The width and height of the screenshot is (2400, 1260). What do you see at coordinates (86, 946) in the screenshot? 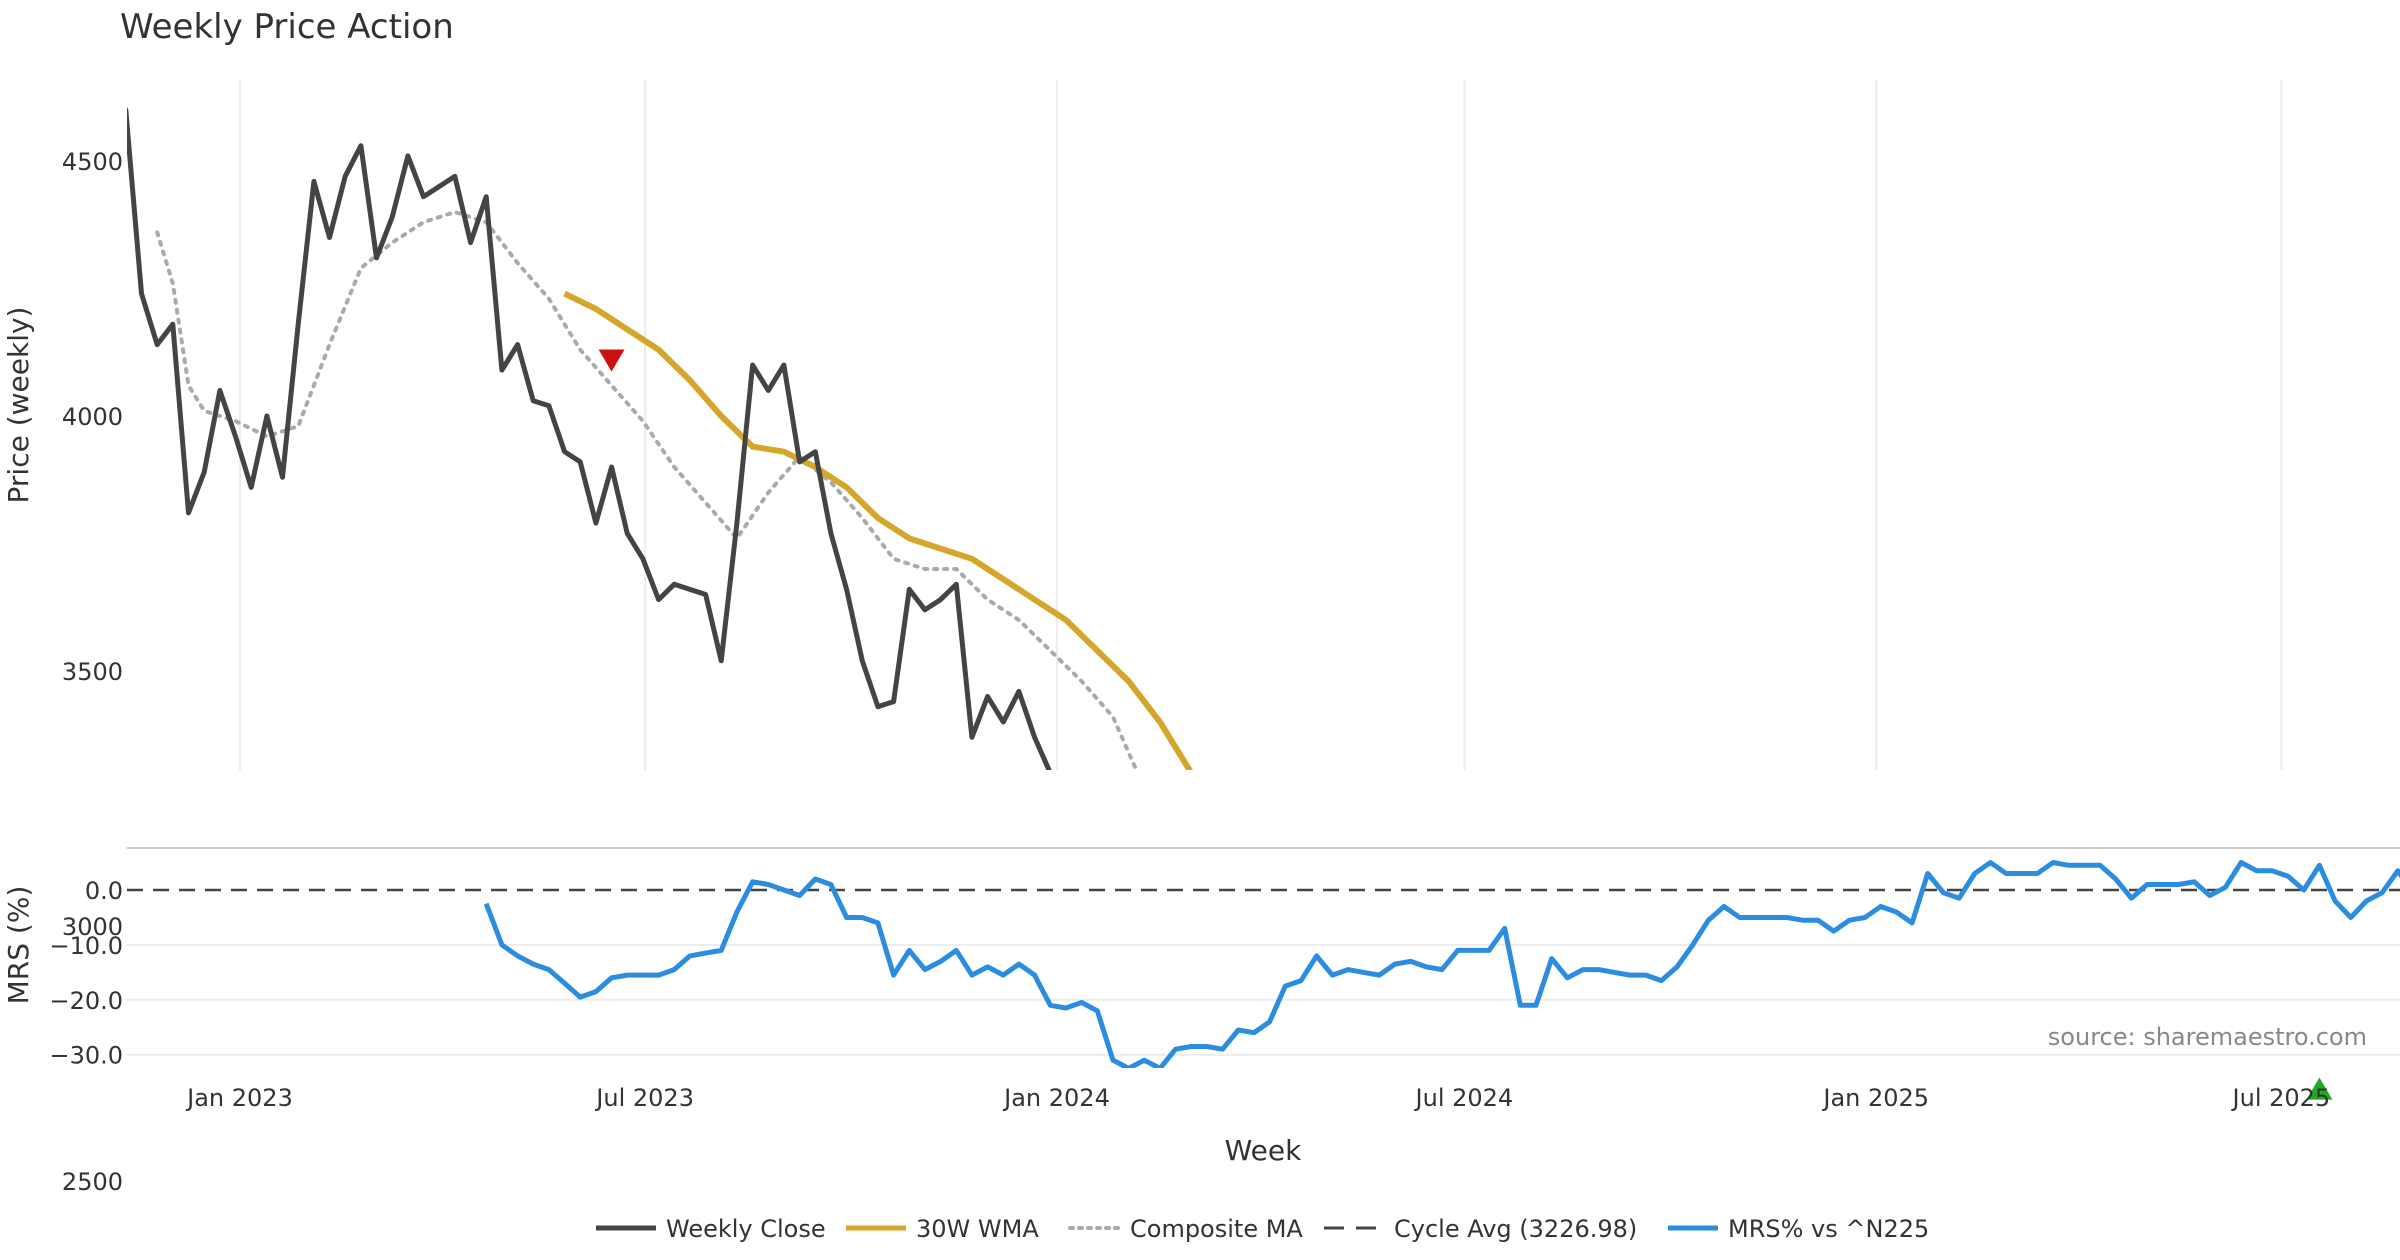
I see `mrs-tick-10-0: −10.0` at bounding box center [86, 946].